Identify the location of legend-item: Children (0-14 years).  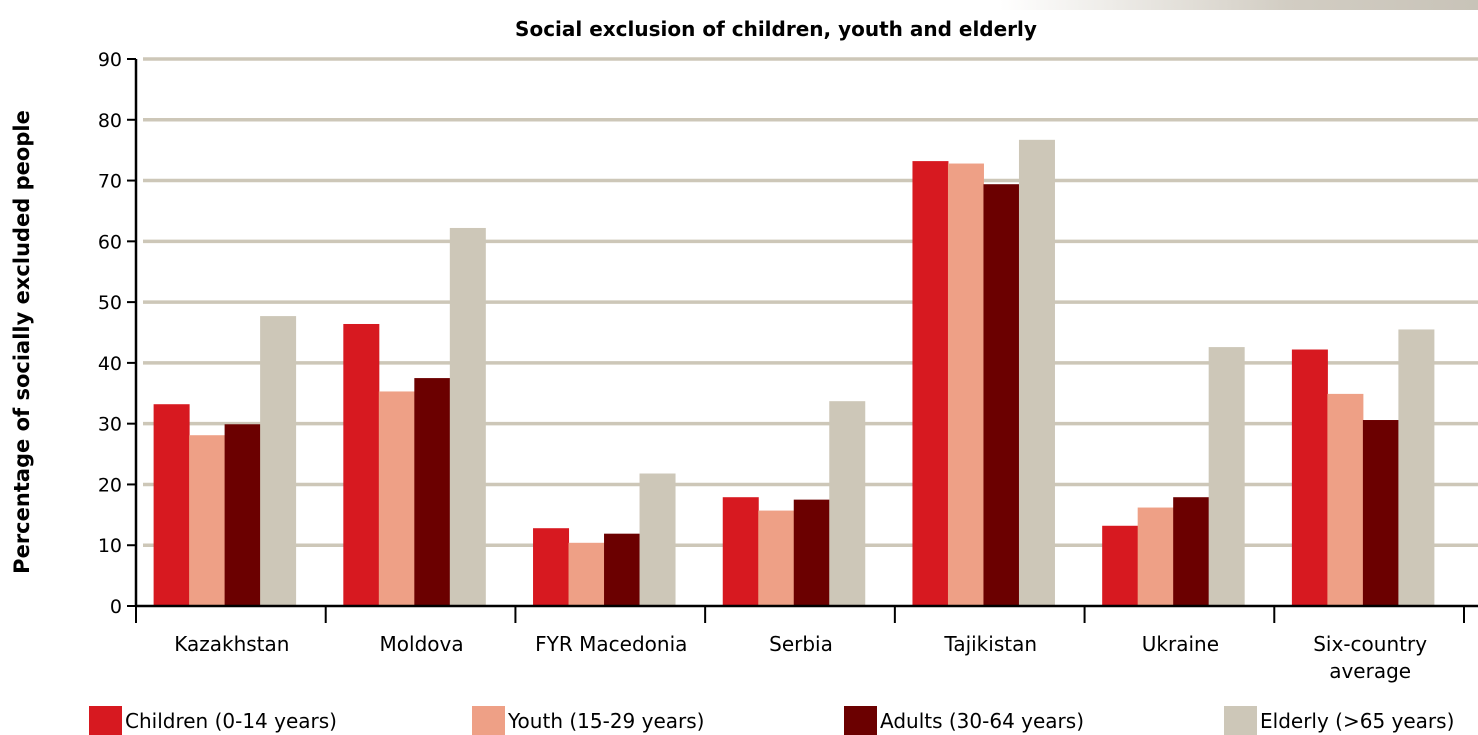
(213, 720).